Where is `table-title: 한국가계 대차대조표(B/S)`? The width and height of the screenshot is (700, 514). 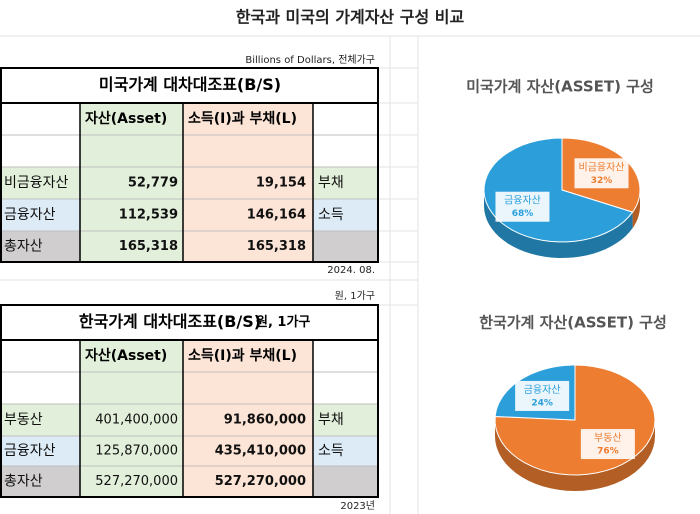 table-title: 한국가계 대차대조표(B/S) is located at coordinates (170, 321).